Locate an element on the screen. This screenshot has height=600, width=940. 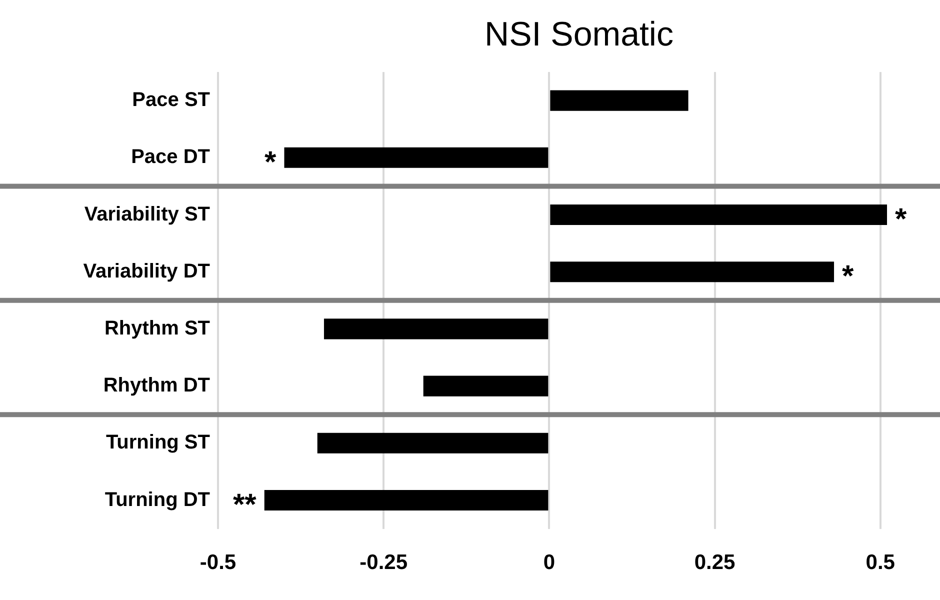
y-tick-label: Turning DT is located at coordinates (157, 499).